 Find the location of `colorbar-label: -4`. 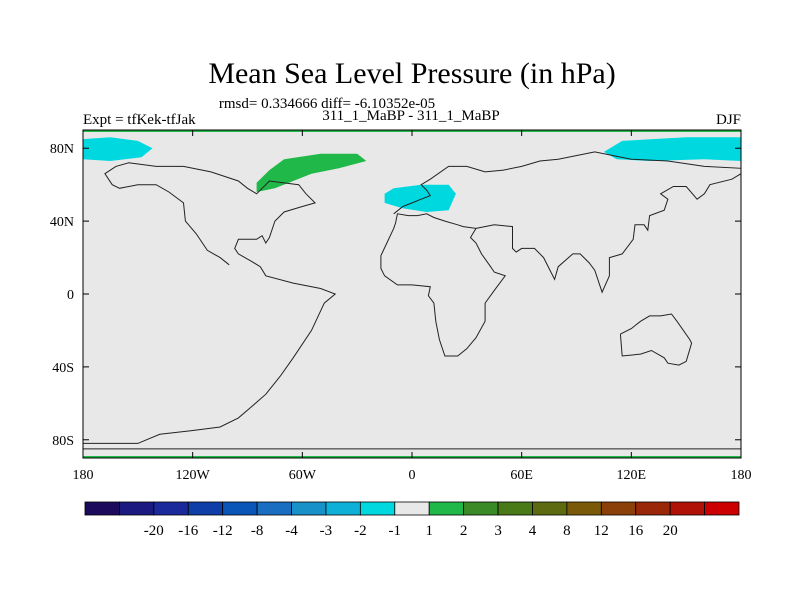

colorbar-label: -4 is located at coordinates (291, 531).